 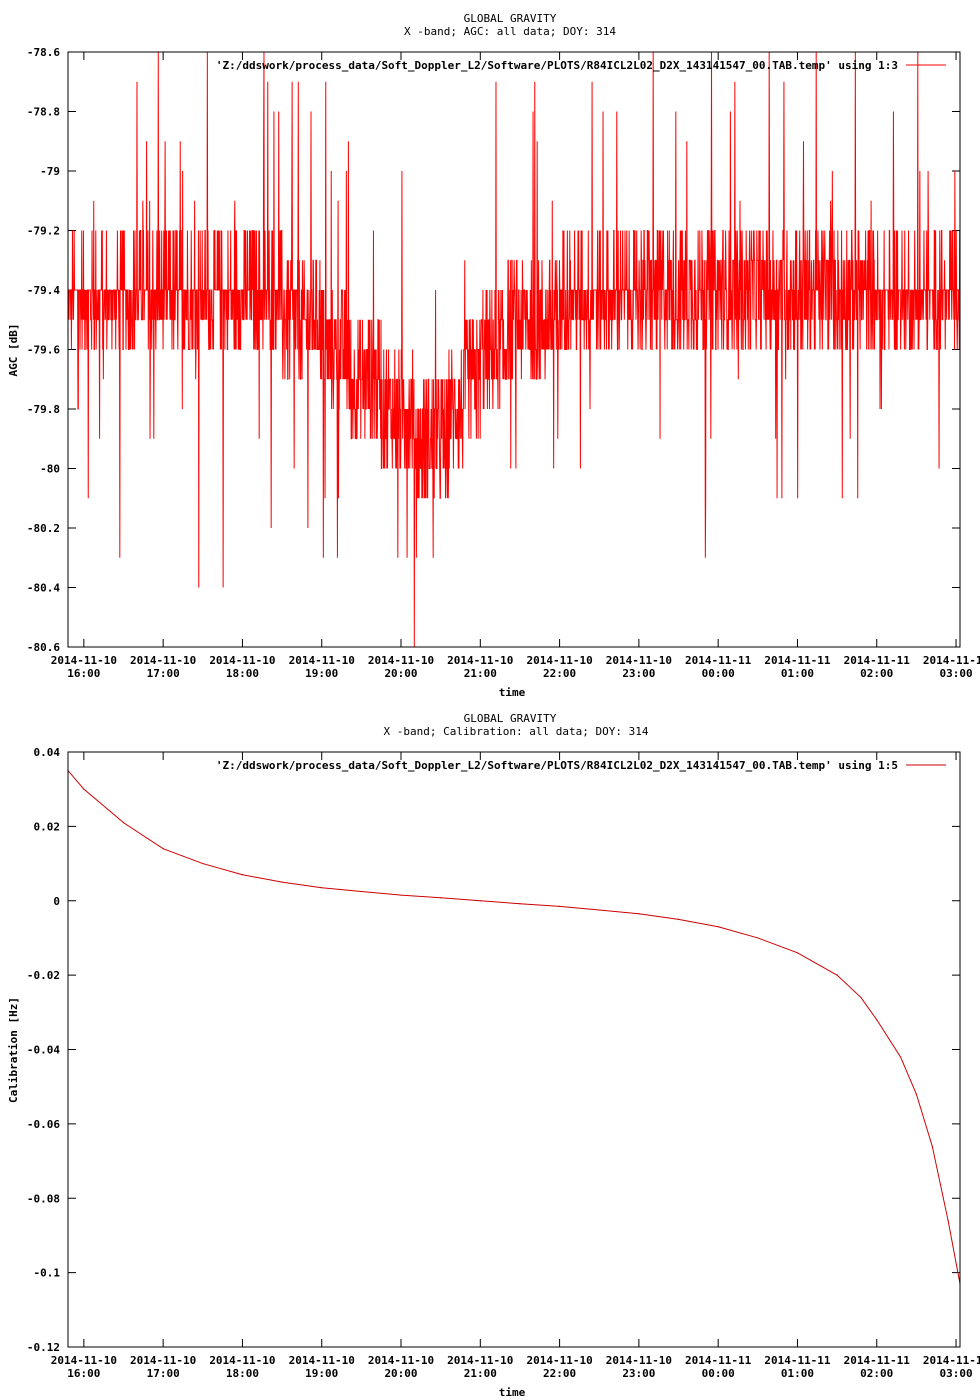 What do you see at coordinates (13, 350) in the screenshot?
I see `agc-y-axis-label: AGC [dB]` at bounding box center [13, 350].